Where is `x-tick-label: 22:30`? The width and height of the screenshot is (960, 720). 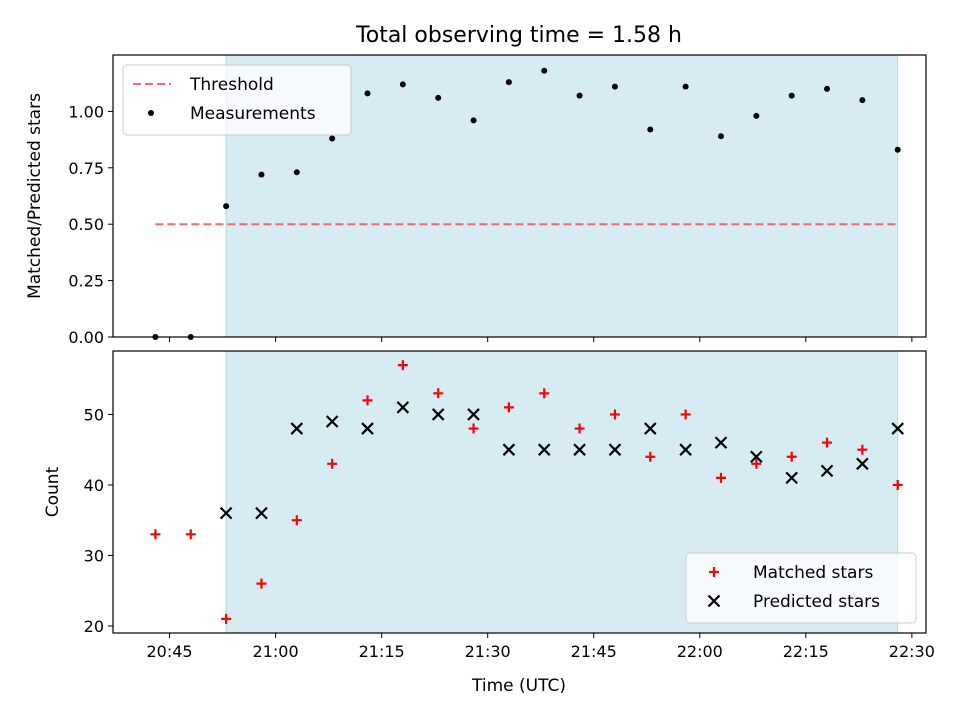 x-tick-label: 22:30 is located at coordinates (912, 651).